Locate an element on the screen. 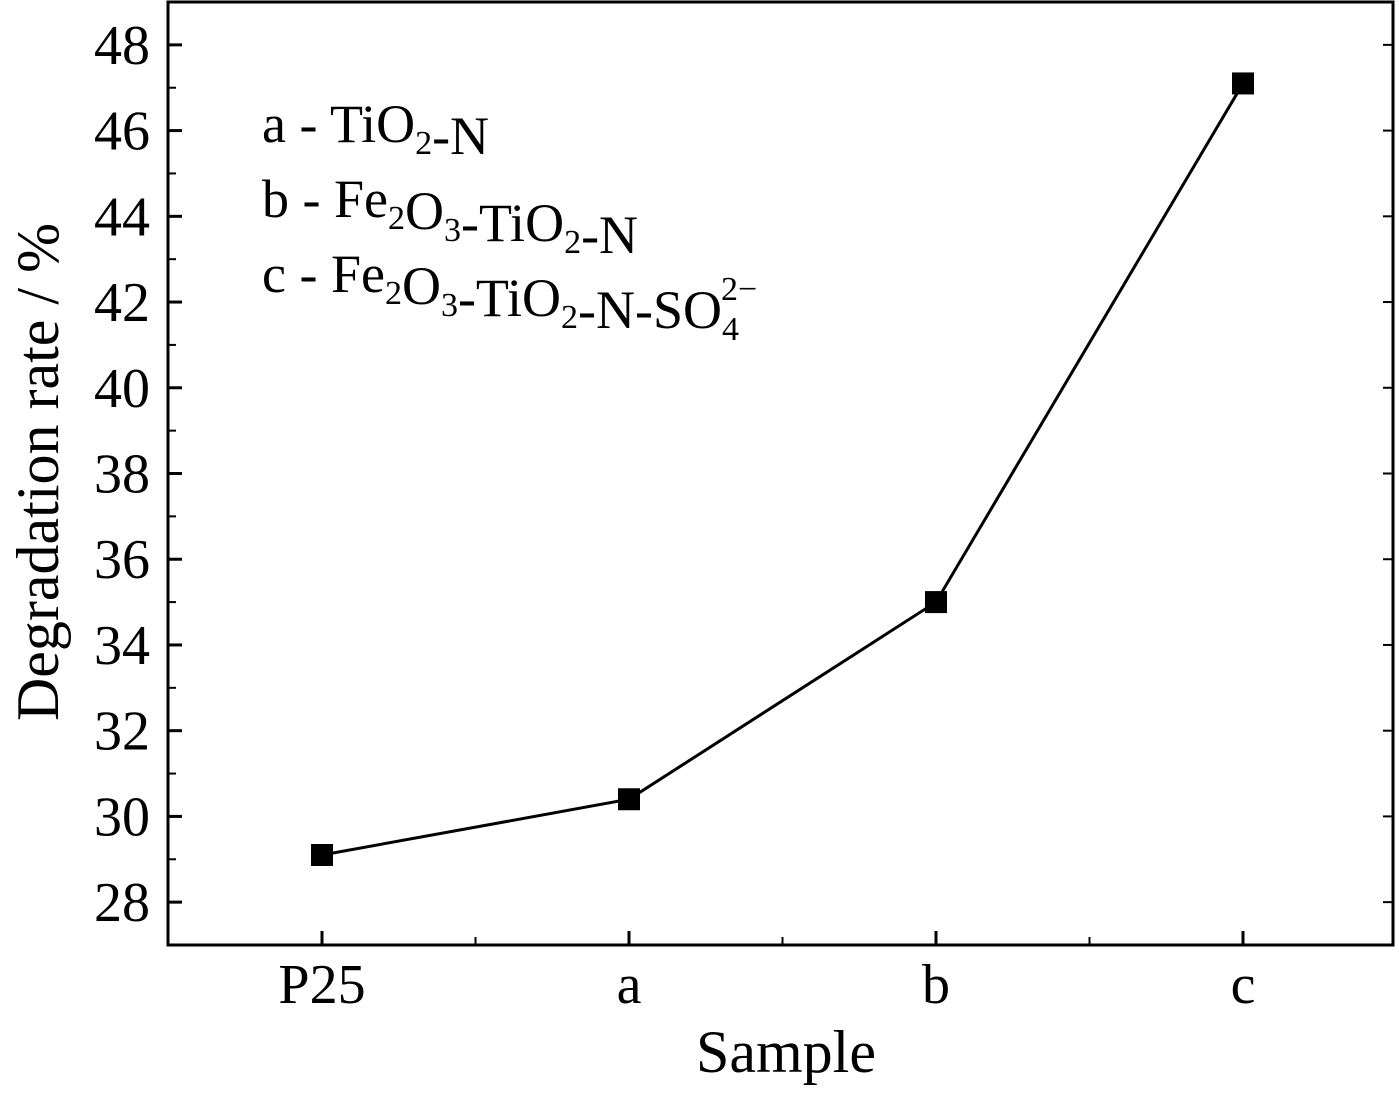 The width and height of the screenshot is (1399, 1096). y-tick-label: 44 is located at coordinates (122, 217).